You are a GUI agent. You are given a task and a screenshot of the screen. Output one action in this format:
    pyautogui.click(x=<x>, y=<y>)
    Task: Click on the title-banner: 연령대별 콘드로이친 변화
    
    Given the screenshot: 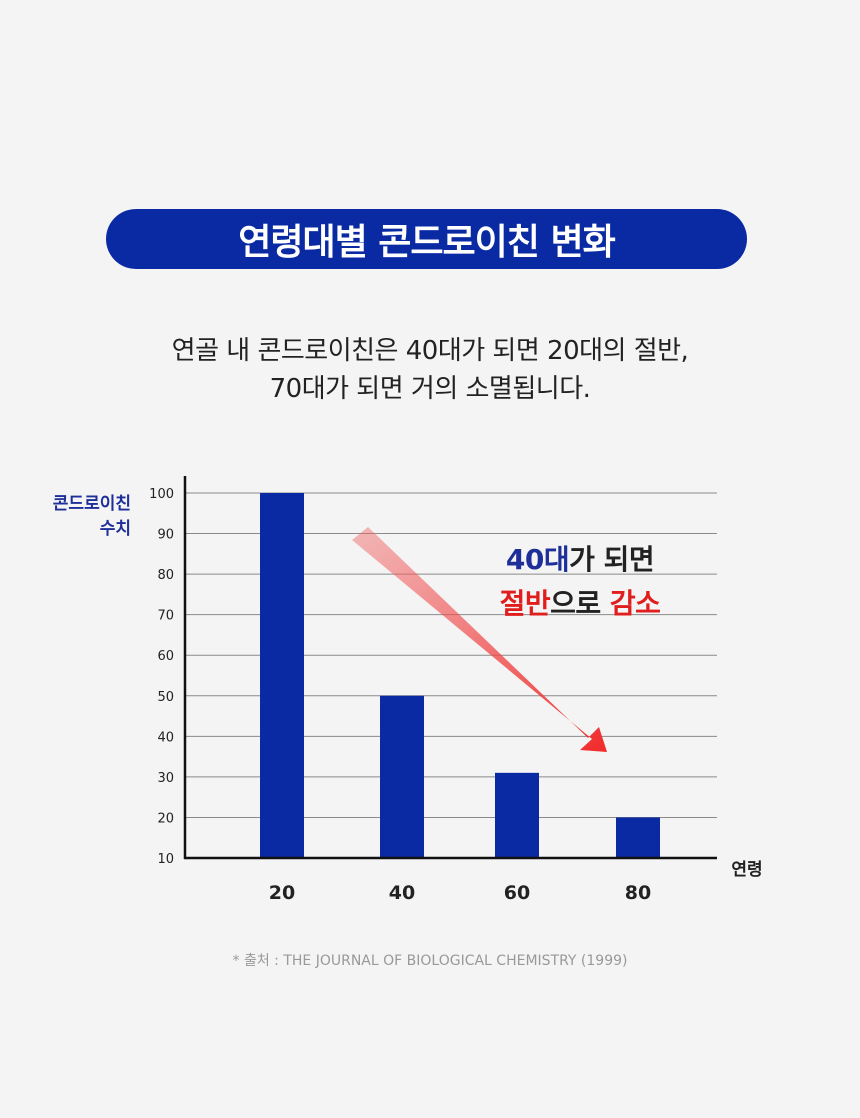 What is the action you would take?
    pyautogui.click(x=426, y=239)
    